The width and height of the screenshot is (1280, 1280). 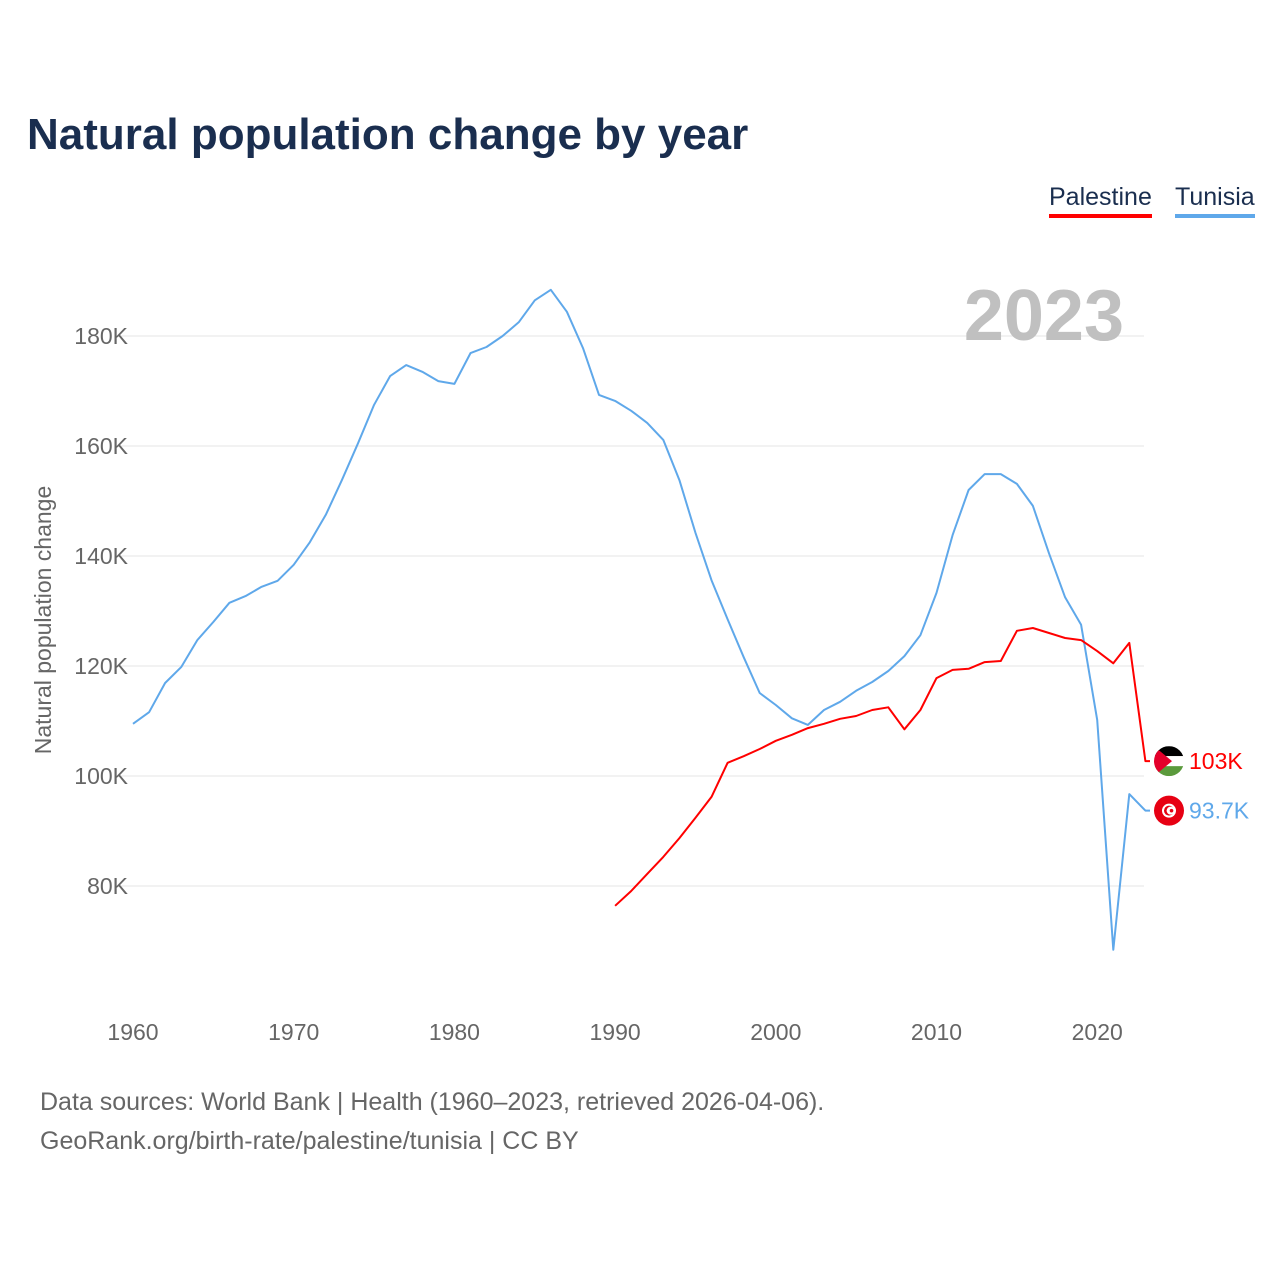 I want to click on year-label: 2023, so click(x=1044, y=316).